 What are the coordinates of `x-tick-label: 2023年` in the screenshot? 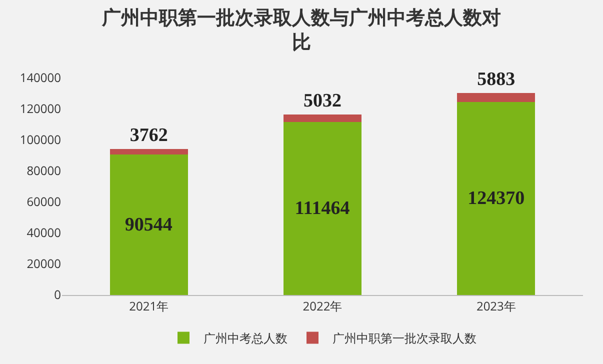 It's located at (496, 305).